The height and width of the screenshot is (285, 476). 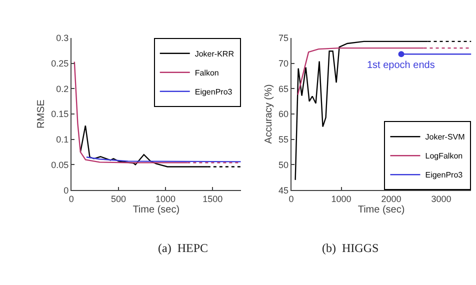 I want to click on legend-label: Falkon, so click(x=206, y=73).